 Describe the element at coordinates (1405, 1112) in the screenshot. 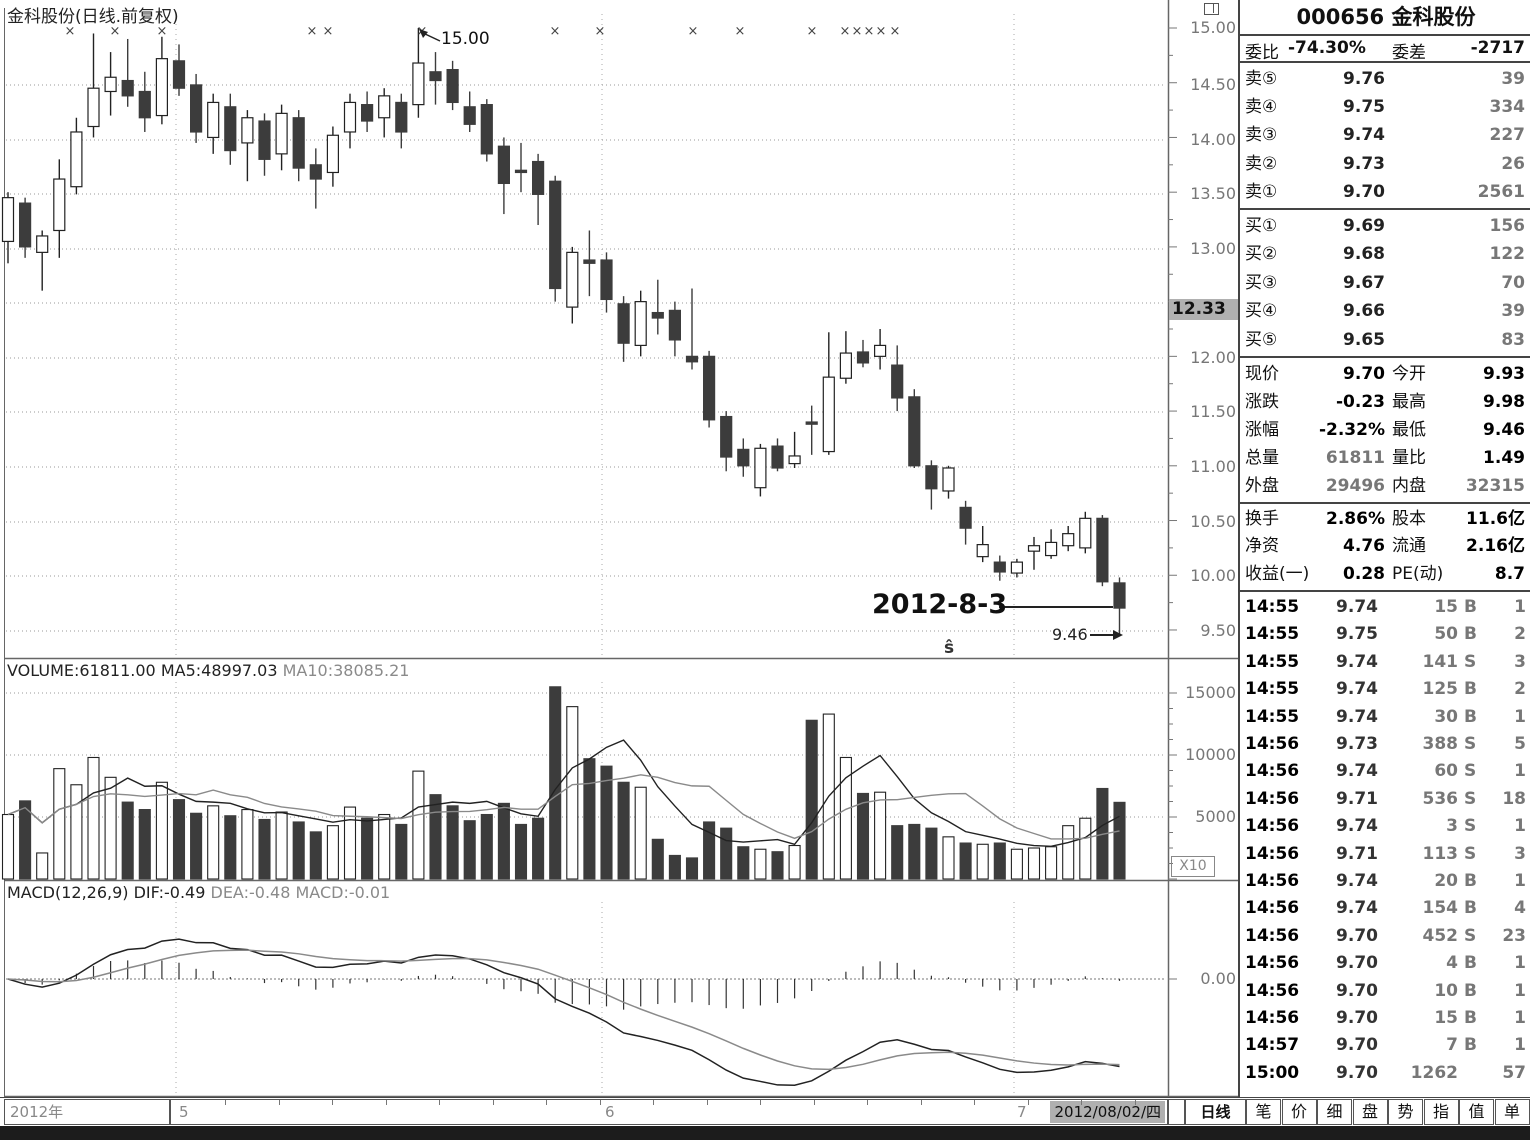

I see `bottom-tab-势: 势` at that location.